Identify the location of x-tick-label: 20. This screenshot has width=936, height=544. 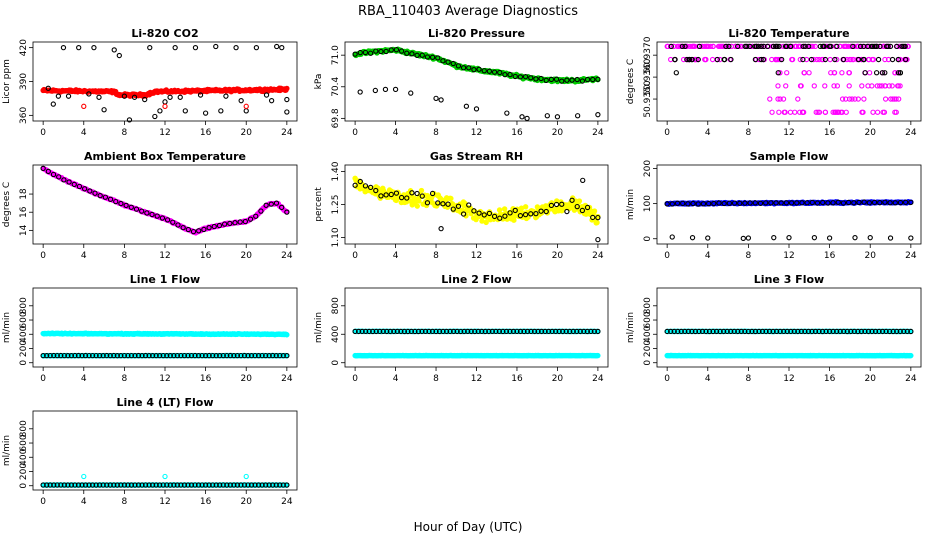
(247, 133).